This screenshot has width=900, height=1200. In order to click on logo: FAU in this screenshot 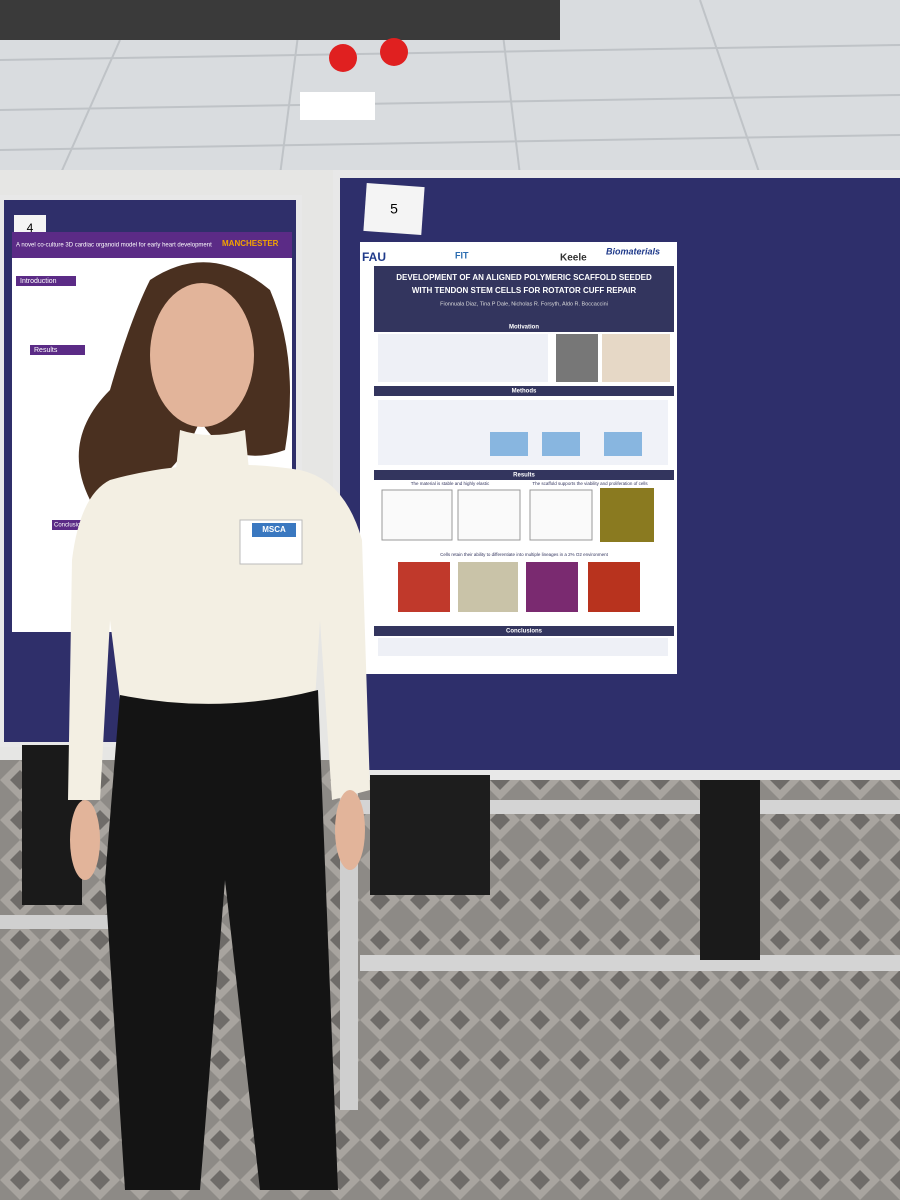, I will do `click(374, 257)`.